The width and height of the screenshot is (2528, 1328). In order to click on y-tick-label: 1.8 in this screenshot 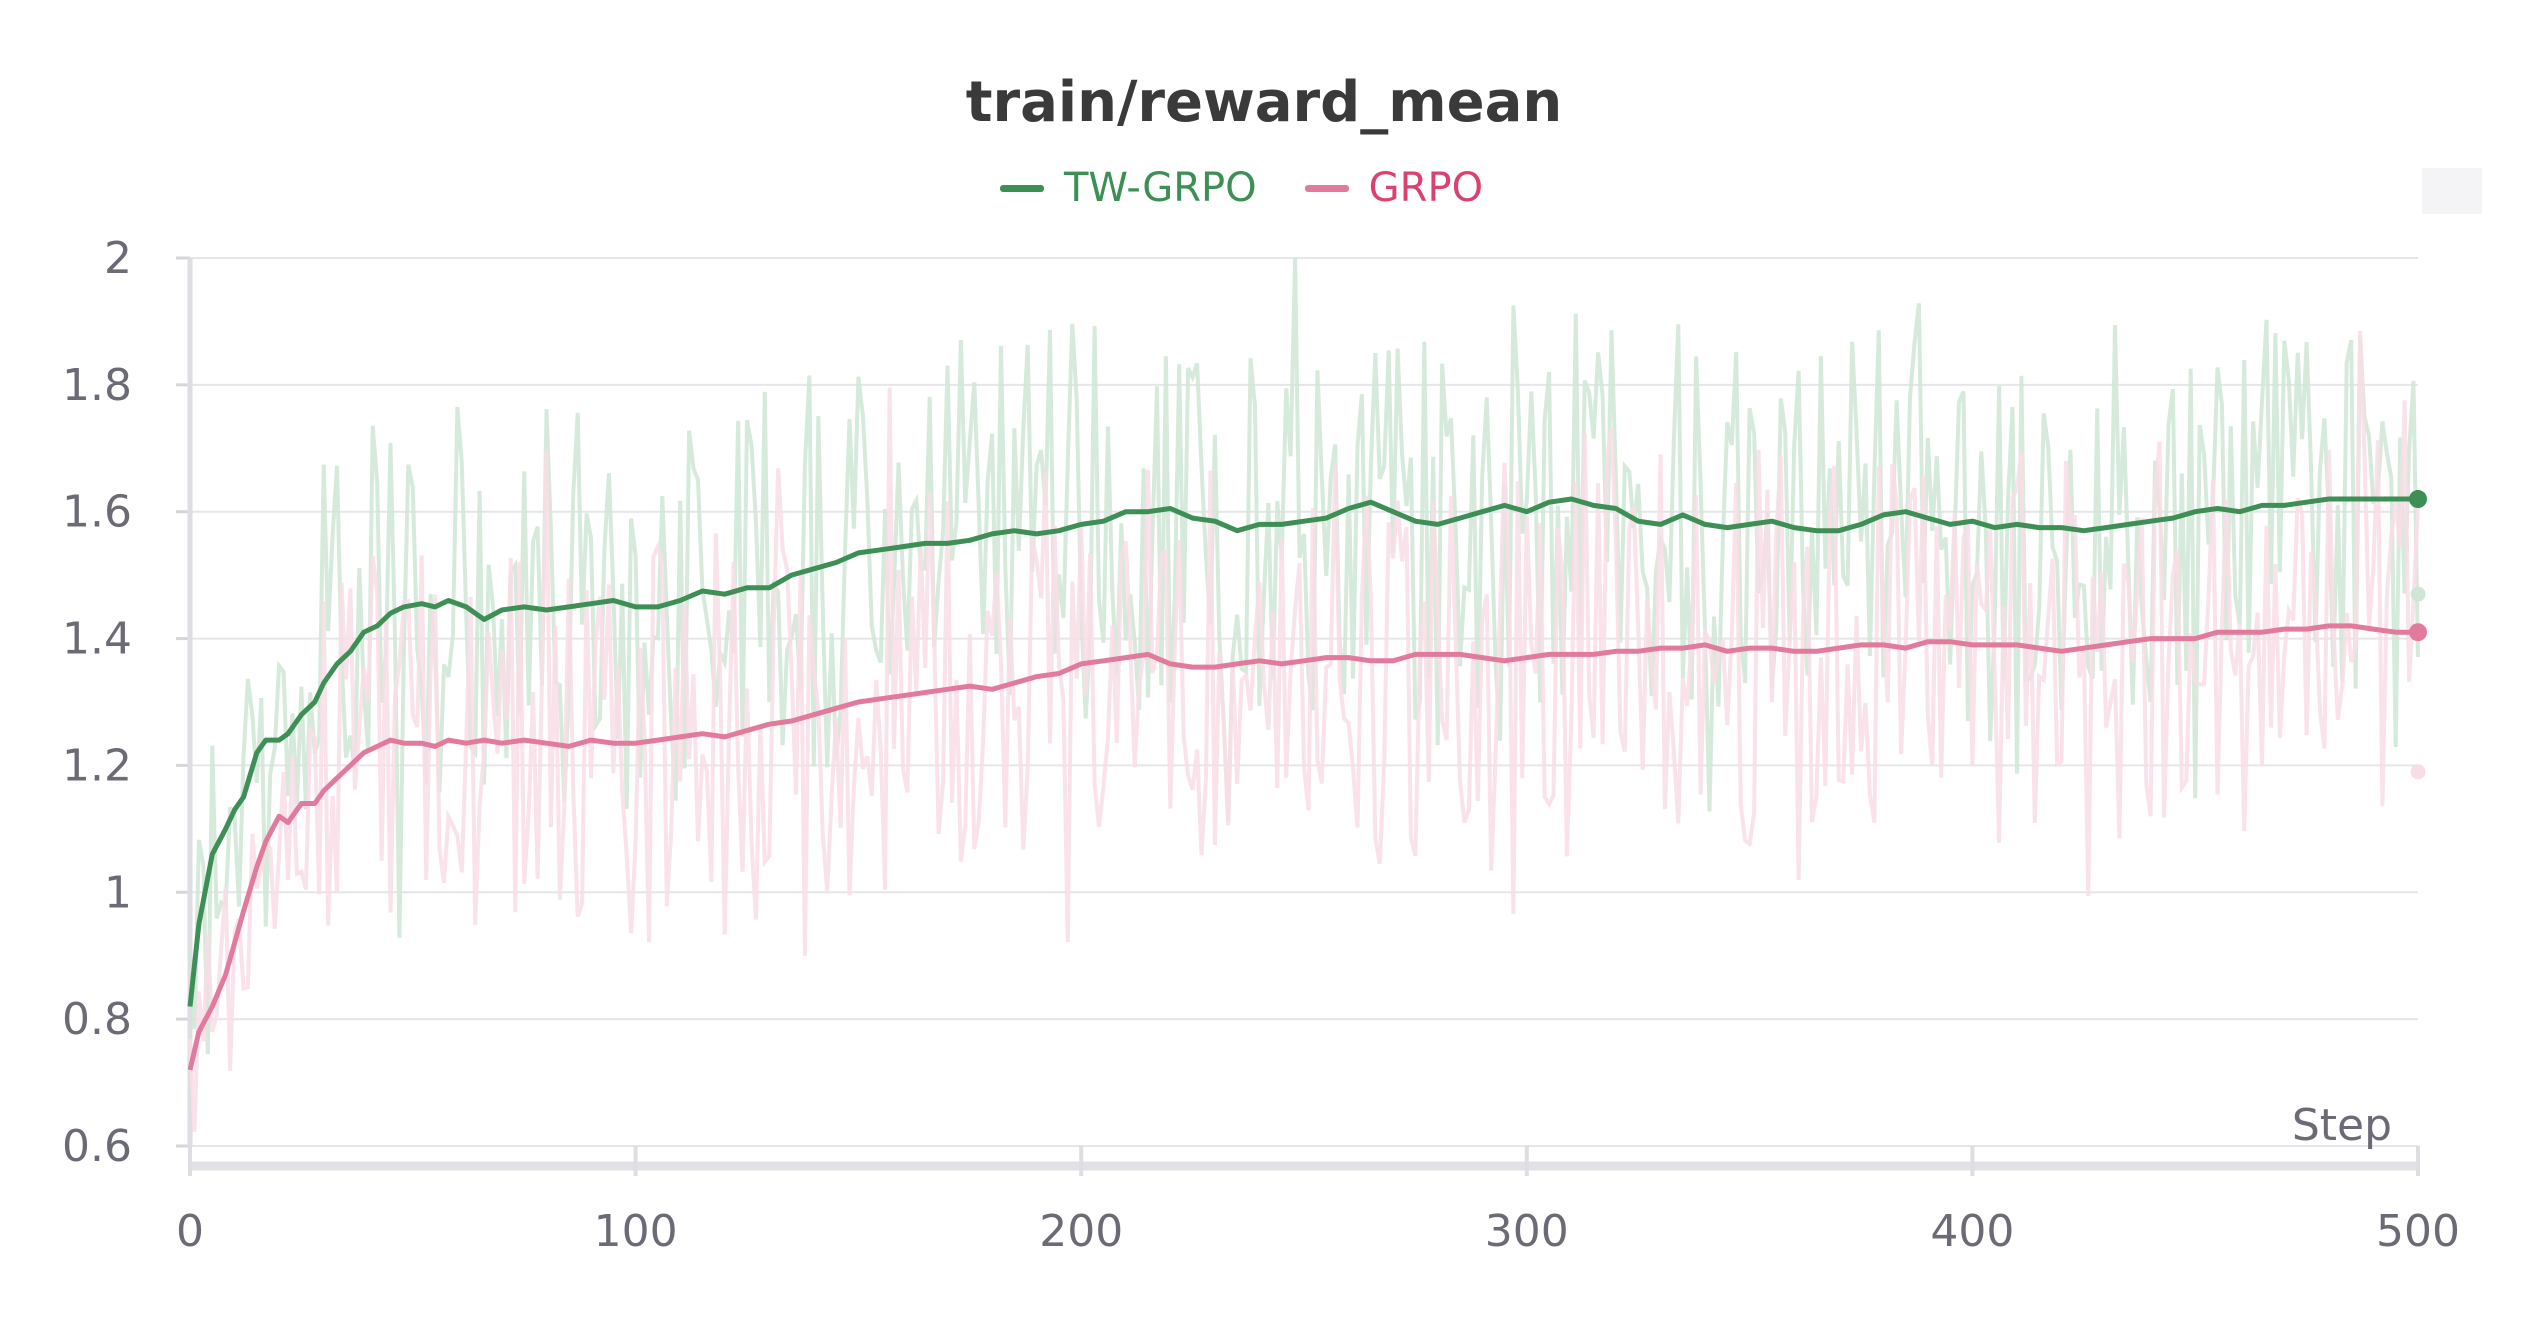, I will do `click(97, 385)`.